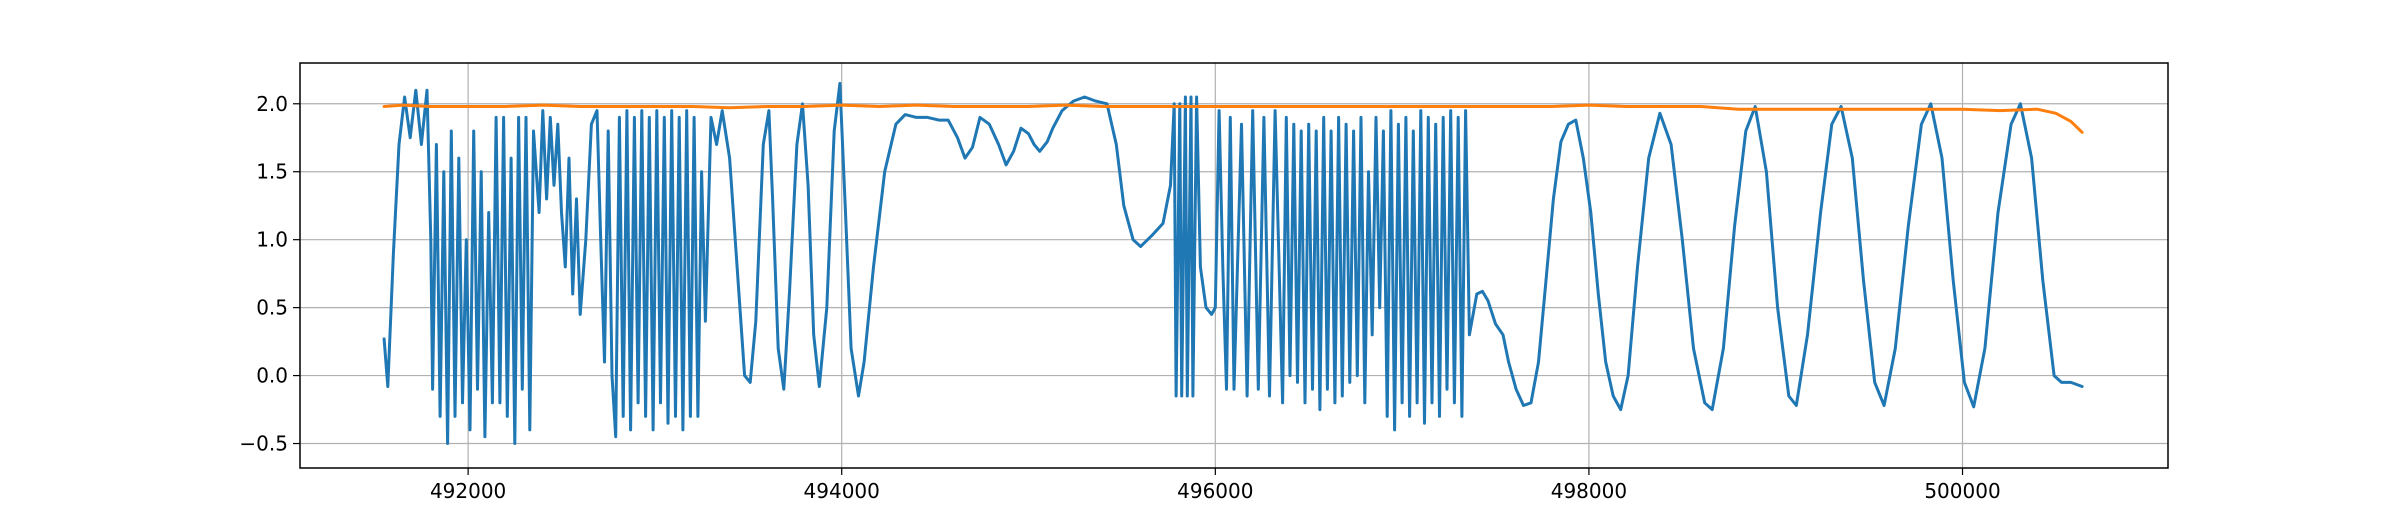 Image resolution: width=2400 pixels, height=525 pixels. I want to click on x-tick-label: 494000, so click(842, 491).